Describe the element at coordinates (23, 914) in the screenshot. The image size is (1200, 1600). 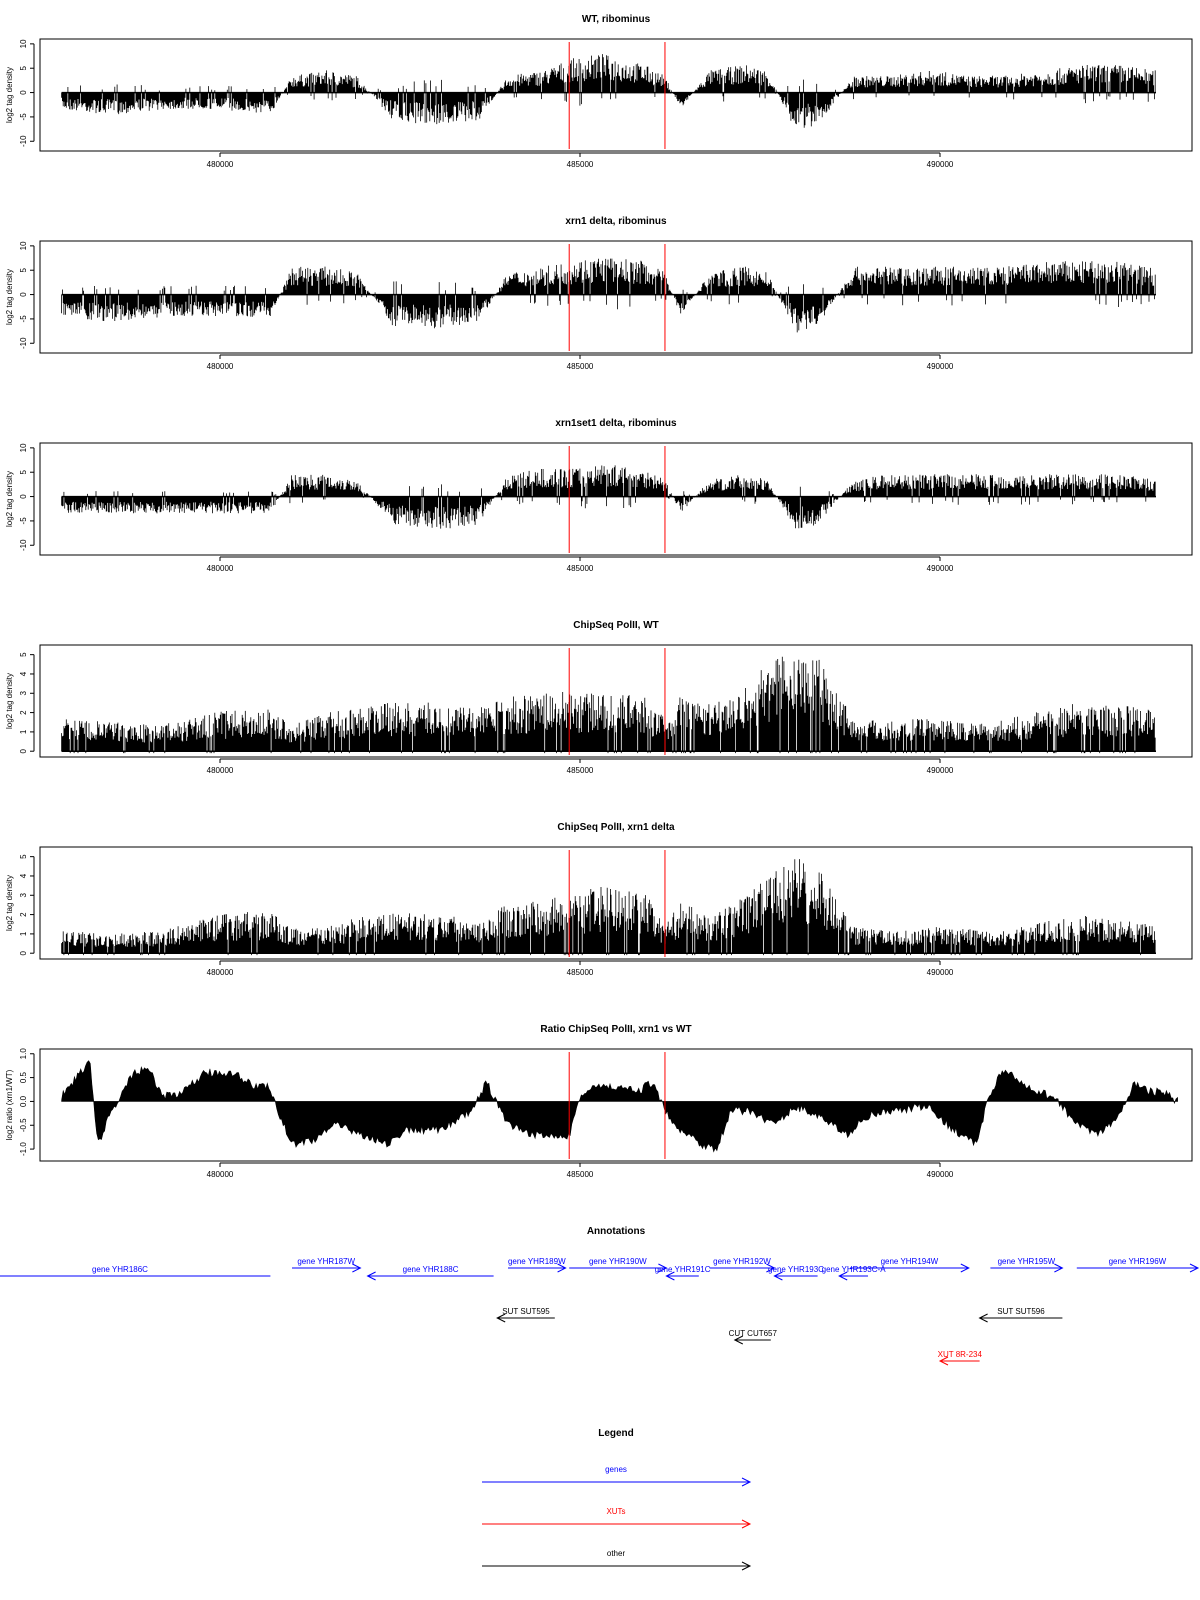
I see `y-tick-label: 2` at that location.